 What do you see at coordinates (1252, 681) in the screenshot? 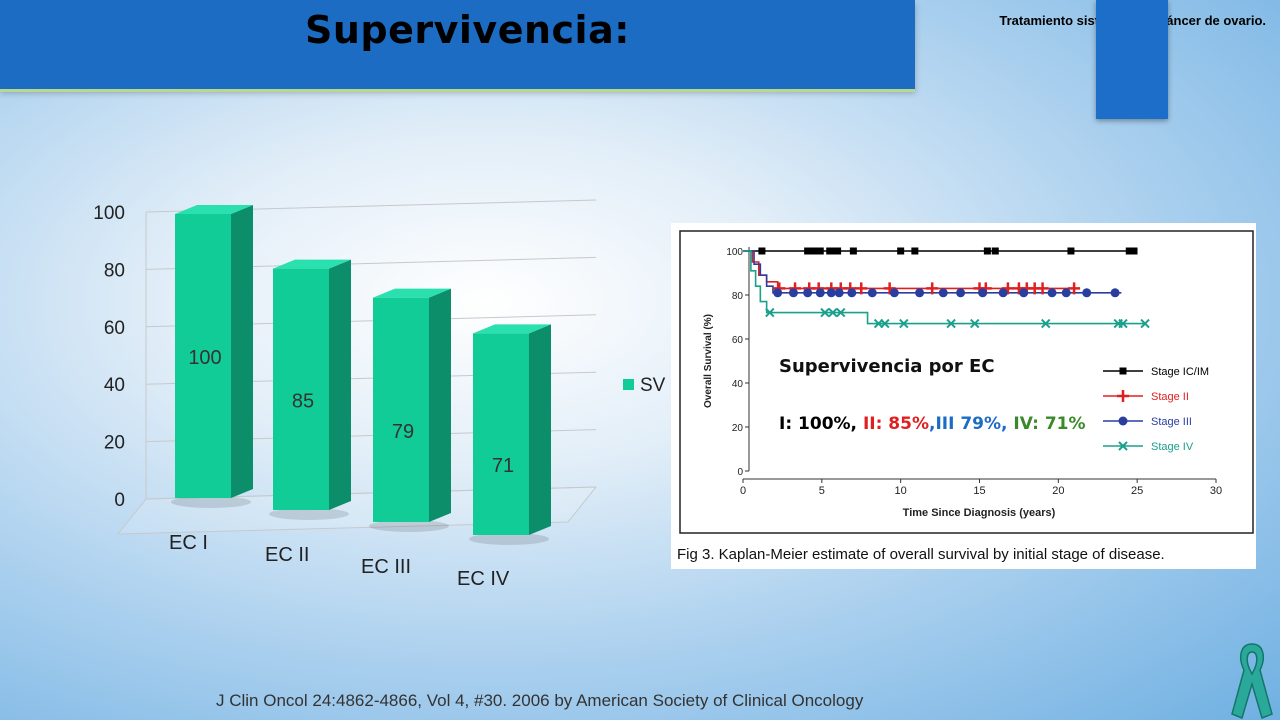
I see `ovarian-cancer-ribbon-icon` at bounding box center [1252, 681].